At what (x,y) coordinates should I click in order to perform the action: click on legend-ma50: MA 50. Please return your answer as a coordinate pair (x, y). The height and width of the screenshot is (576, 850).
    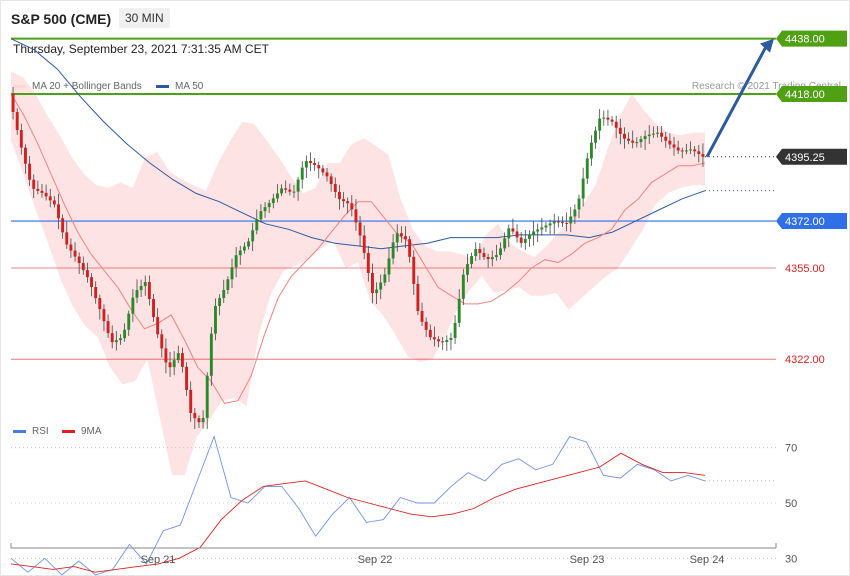
    Looking at the image, I should click on (179, 86).